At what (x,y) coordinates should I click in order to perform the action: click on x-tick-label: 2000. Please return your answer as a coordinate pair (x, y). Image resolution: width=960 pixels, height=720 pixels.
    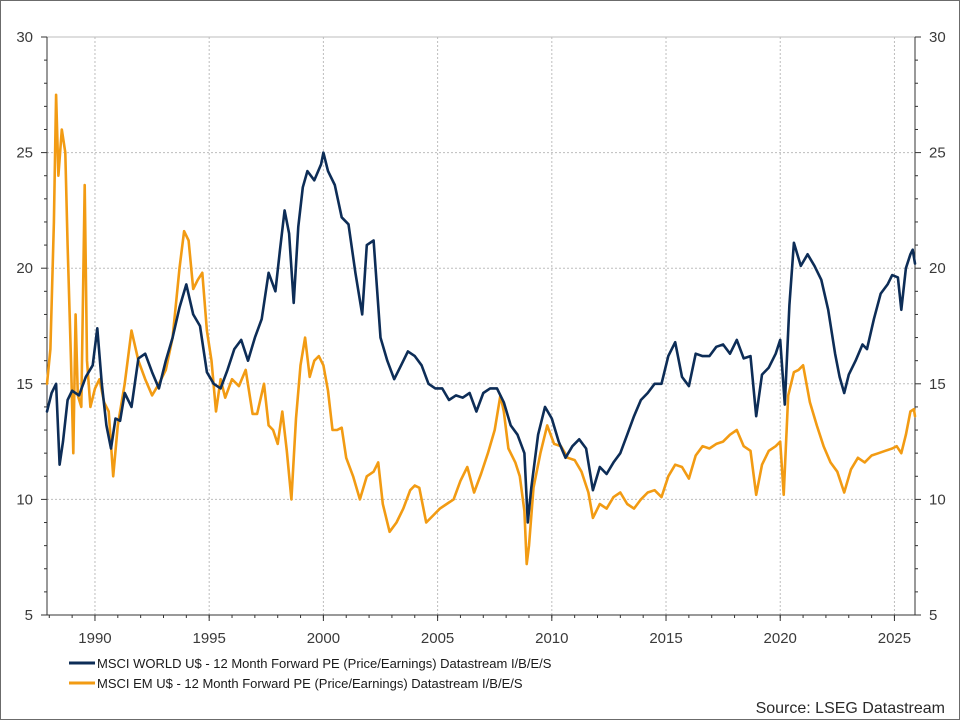
    Looking at the image, I should click on (323, 638).